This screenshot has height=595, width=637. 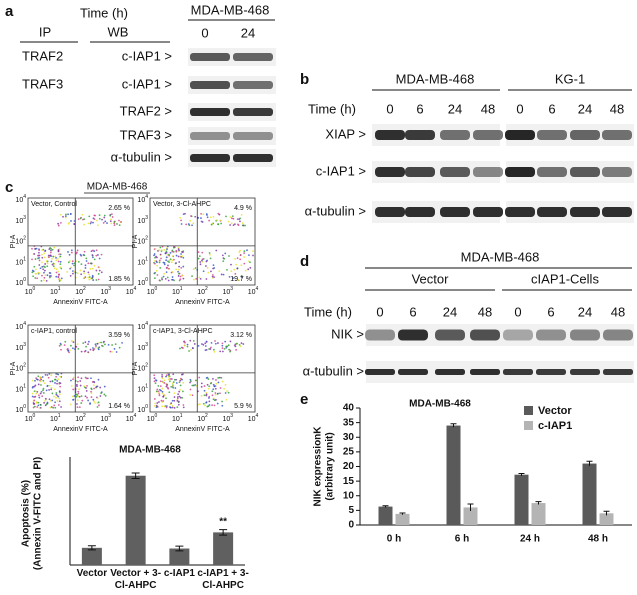 What do you see at coordinates (80, 418) in the screenshot?
I see `x-tick-label: 10²` at bounding box center [80, 418].